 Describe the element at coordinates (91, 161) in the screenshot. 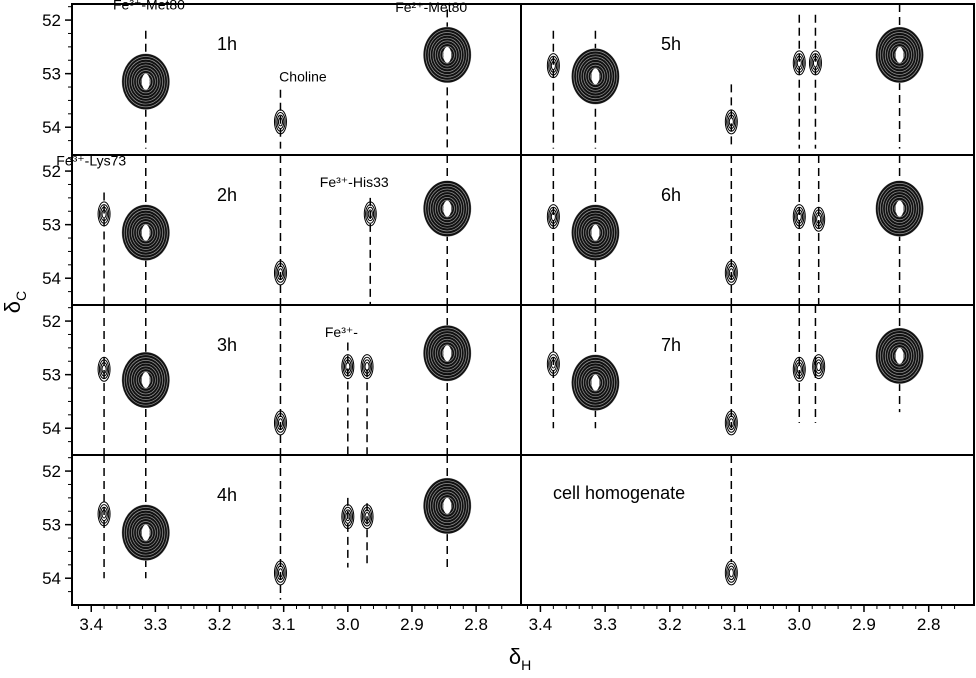

I see `peak-annotation: Fe³⁺-Lys73` at that location.